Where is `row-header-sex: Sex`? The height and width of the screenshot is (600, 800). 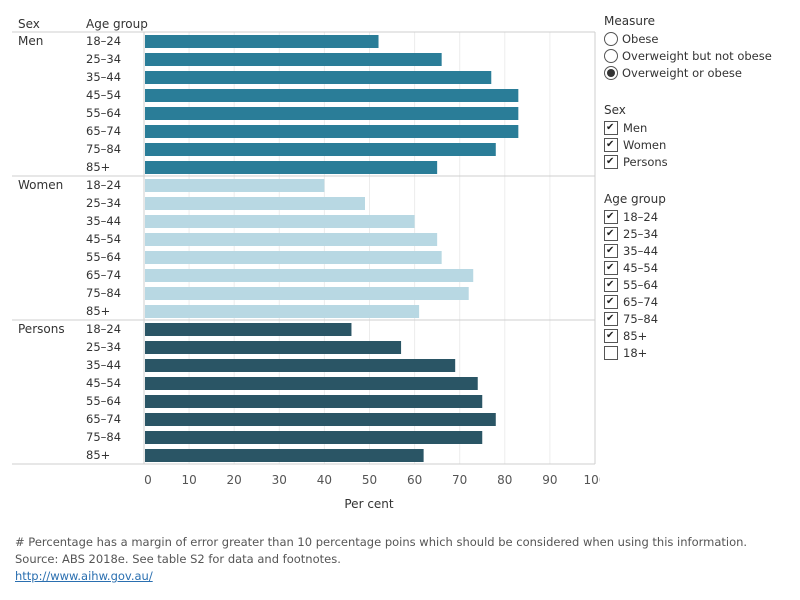
row-header-sex: Sex is located at coordinates (29, 24).